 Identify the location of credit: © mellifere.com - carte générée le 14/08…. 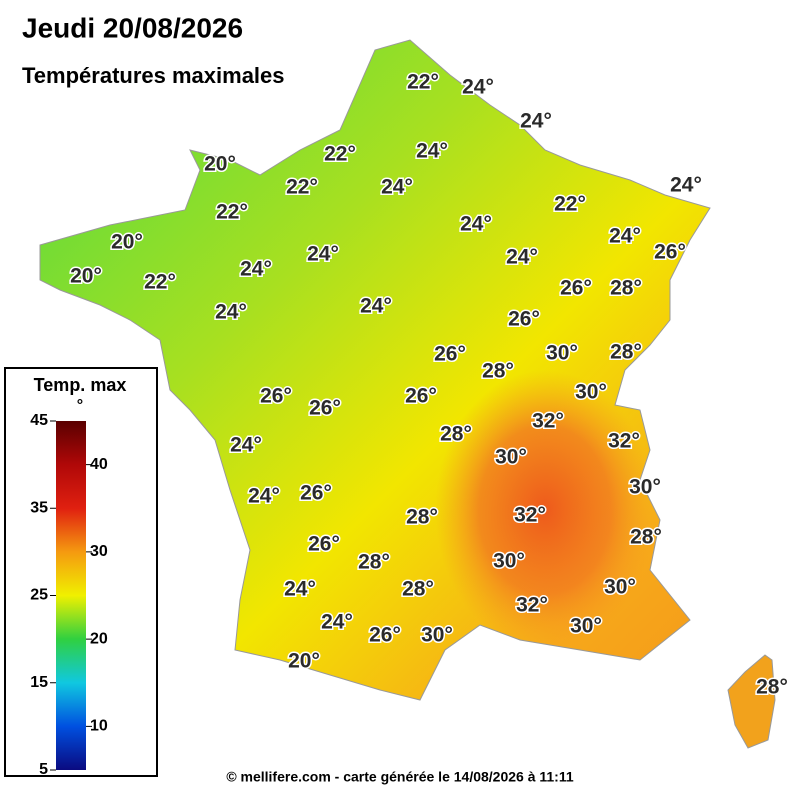
(400, 777).